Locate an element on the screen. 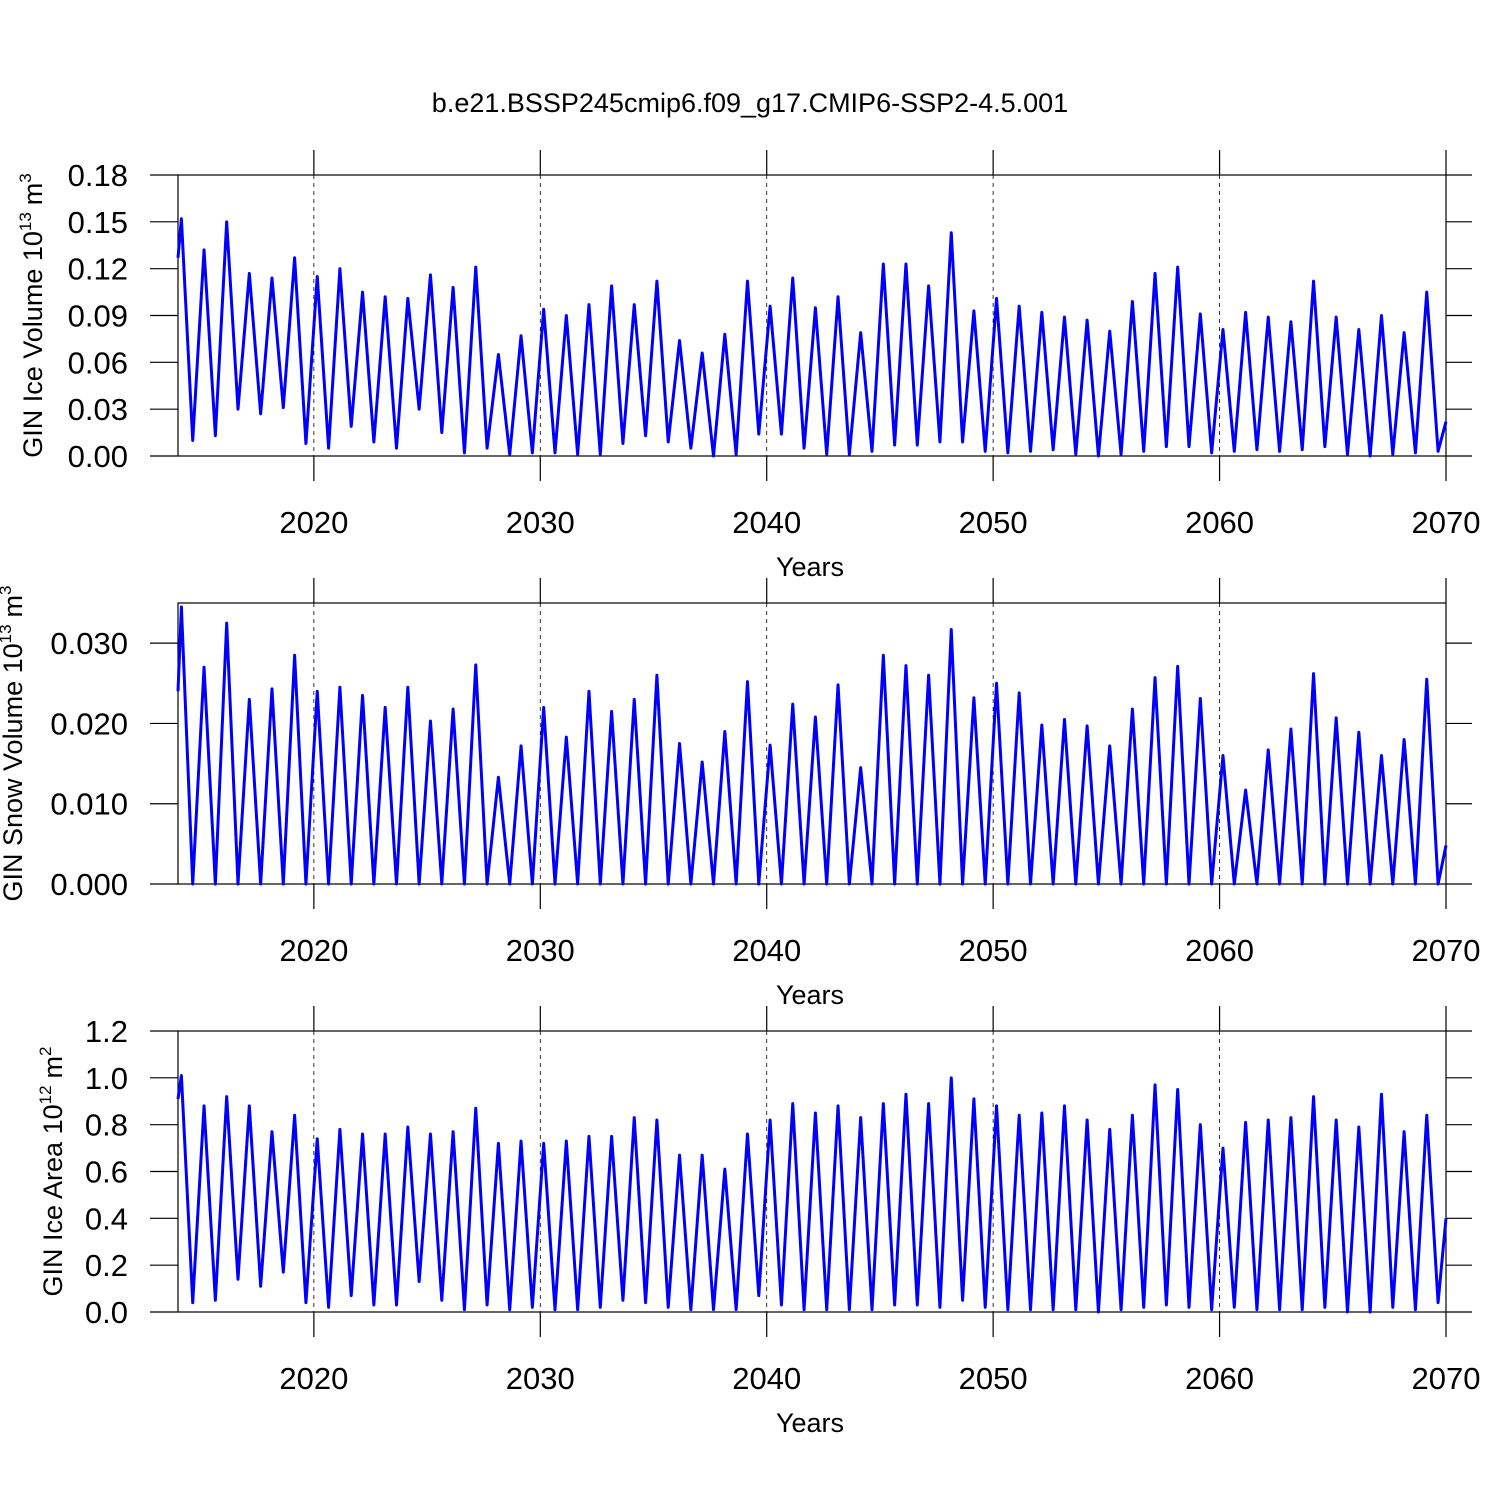 Image resolution: width=1500 pixels, height=1500 pixels. y-tick-label: 0.2 is located at coordinates (106, 1265).